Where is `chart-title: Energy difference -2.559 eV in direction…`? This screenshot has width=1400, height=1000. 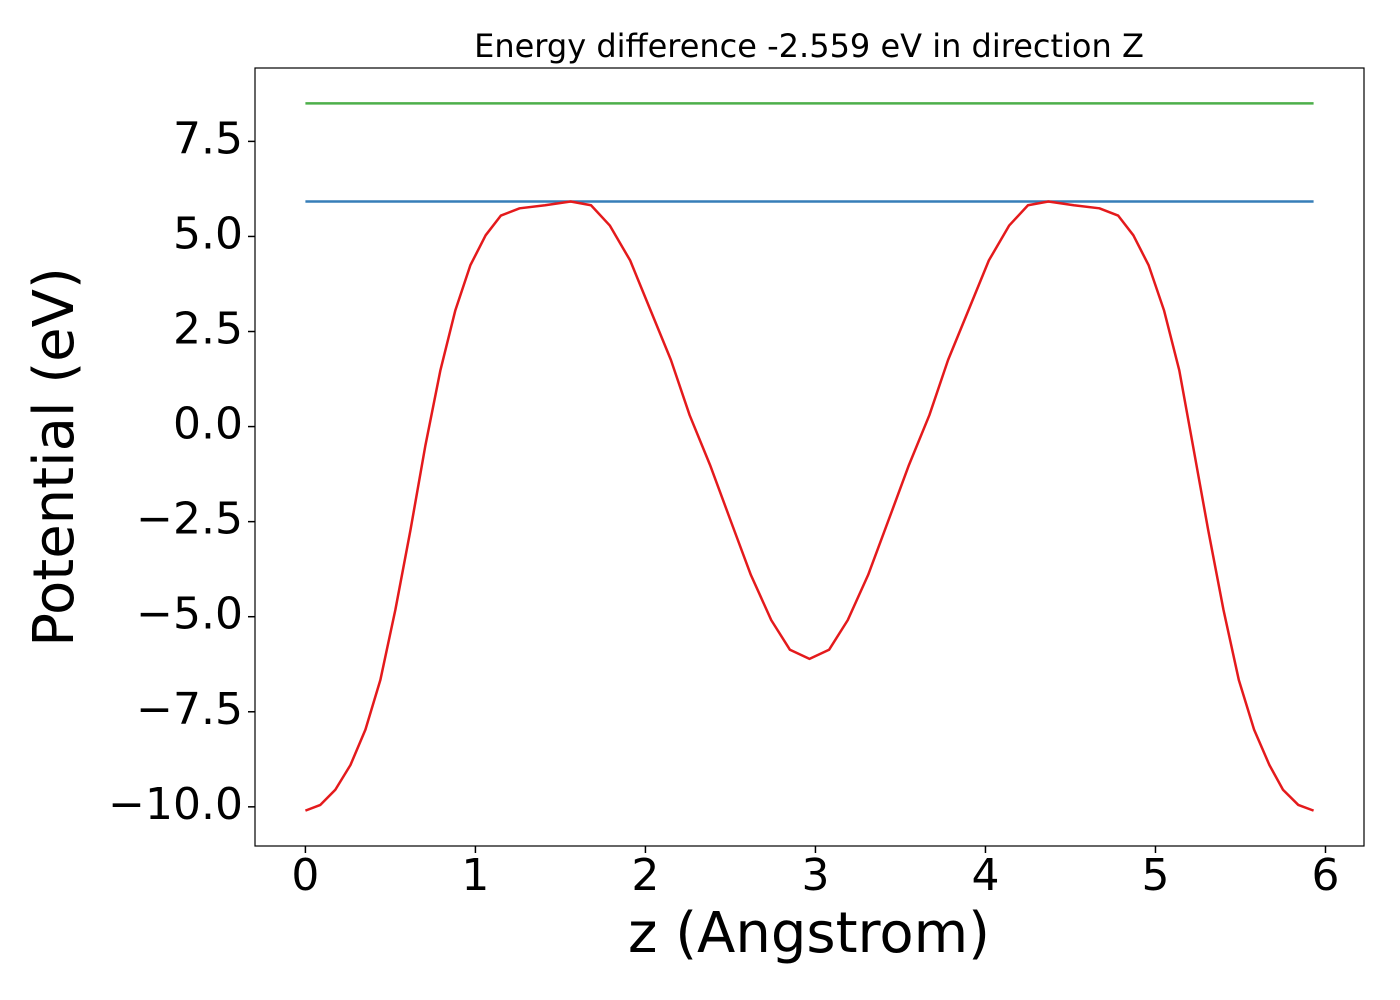 chart-title: Energy difference -2.559 eV in direction… is located at coordinates (809, 46).